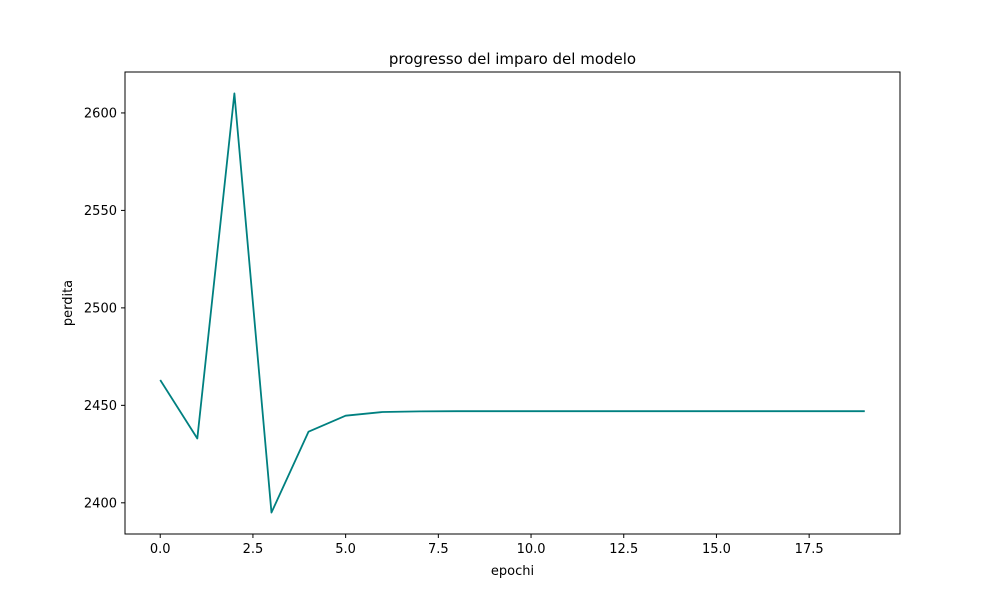  I want to click on x-axis: 0.0 2.5 5.0 7.5 10.0 12.5 15.0 17.5, so click(487, 545).